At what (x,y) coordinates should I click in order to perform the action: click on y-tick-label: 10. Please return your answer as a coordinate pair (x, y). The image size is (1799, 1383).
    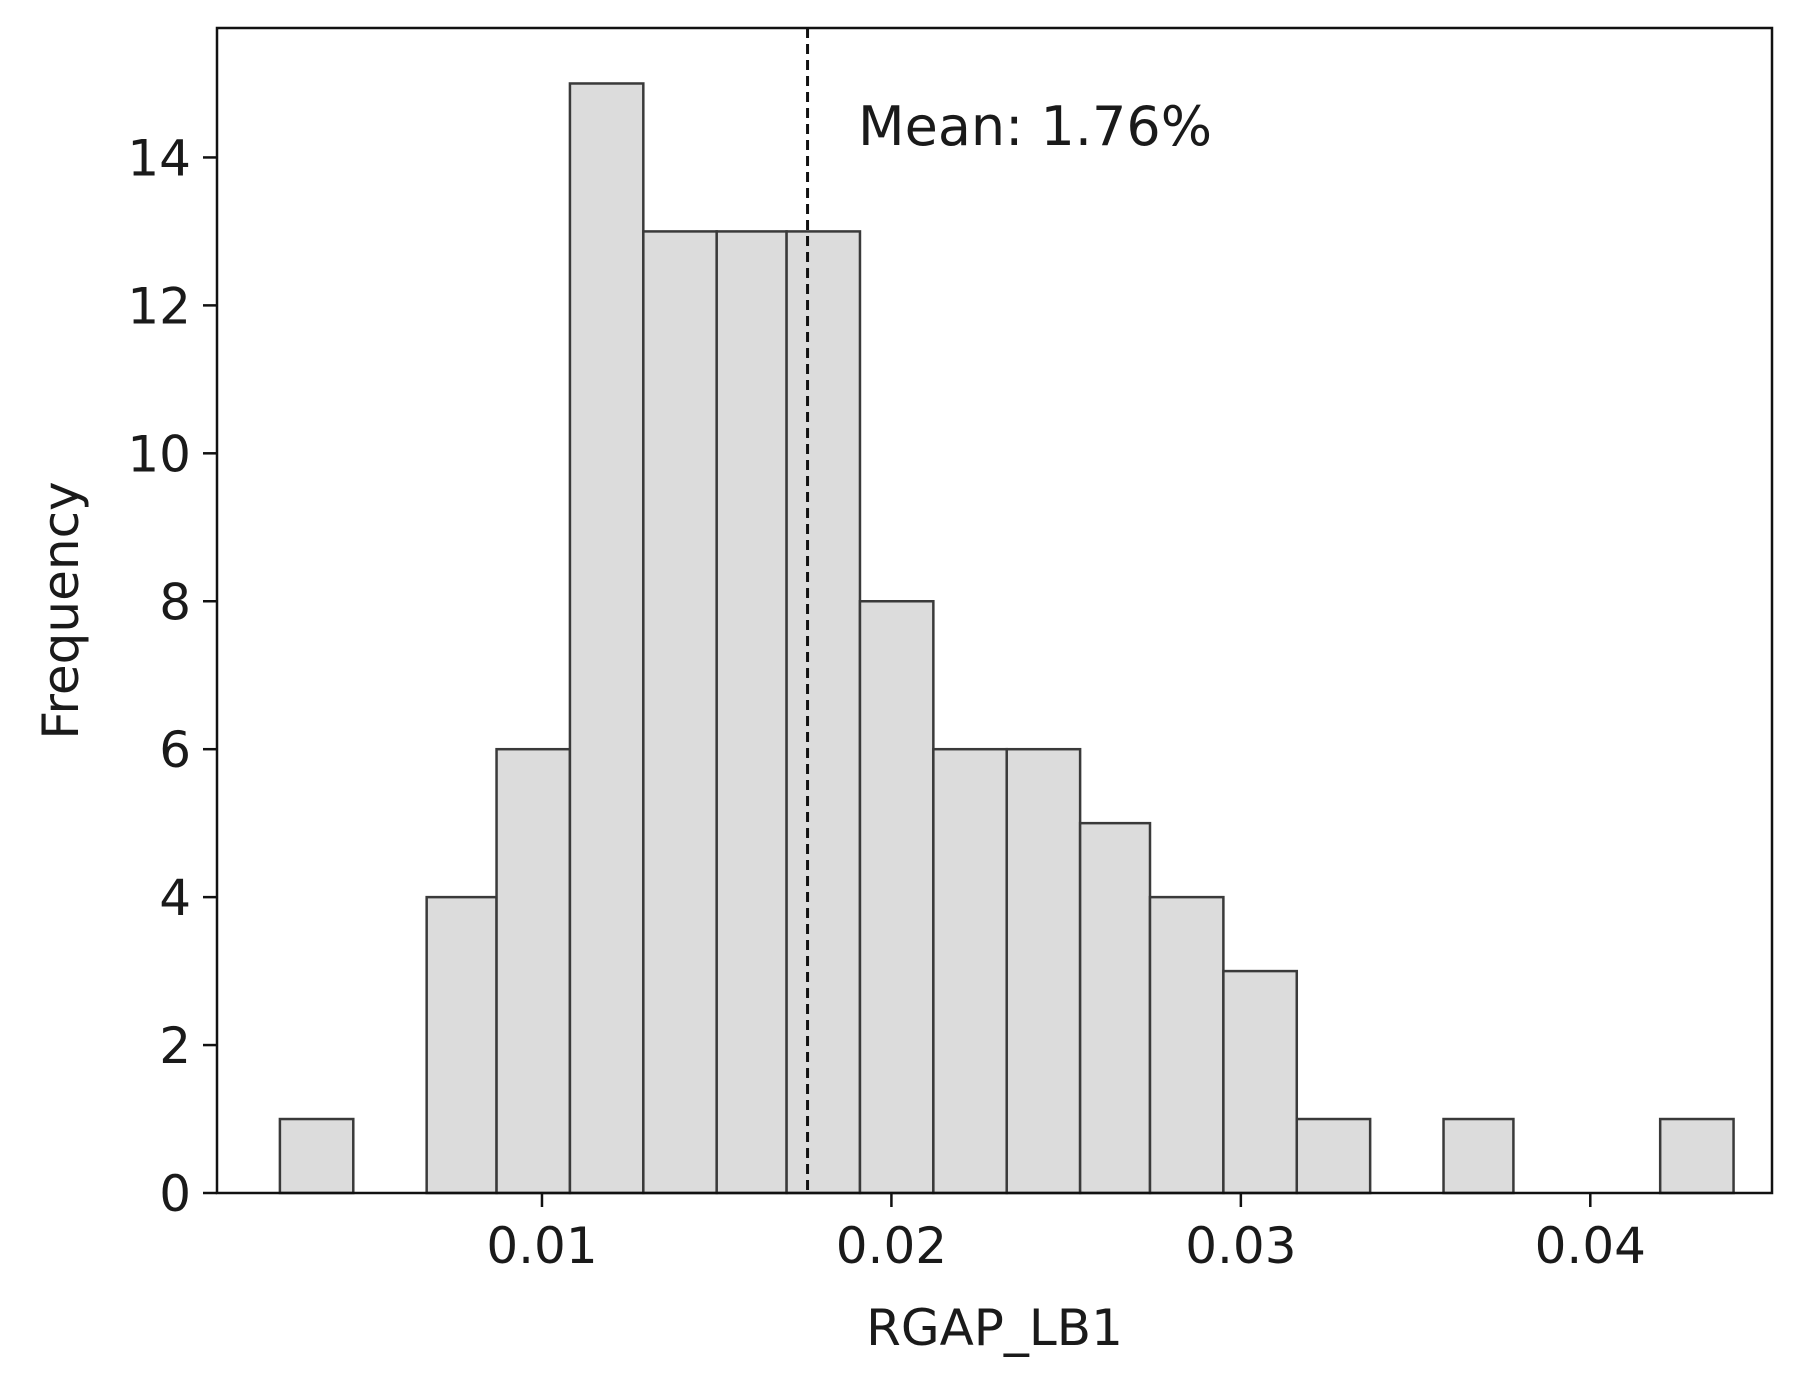
    Looking at the image, I should click on (159, 454).